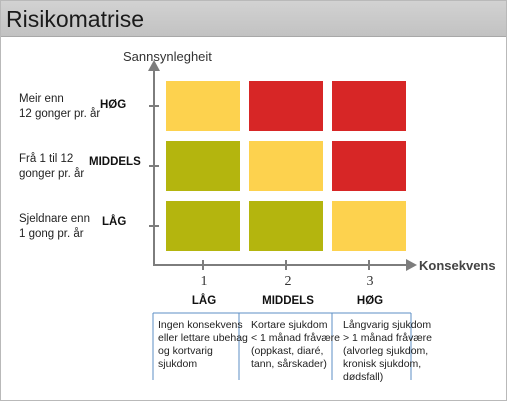  What do you see at coordinates (286, 226) in the screenshot?
I see `matrix-cell-r3-c2` at bounding box center [286, 226].